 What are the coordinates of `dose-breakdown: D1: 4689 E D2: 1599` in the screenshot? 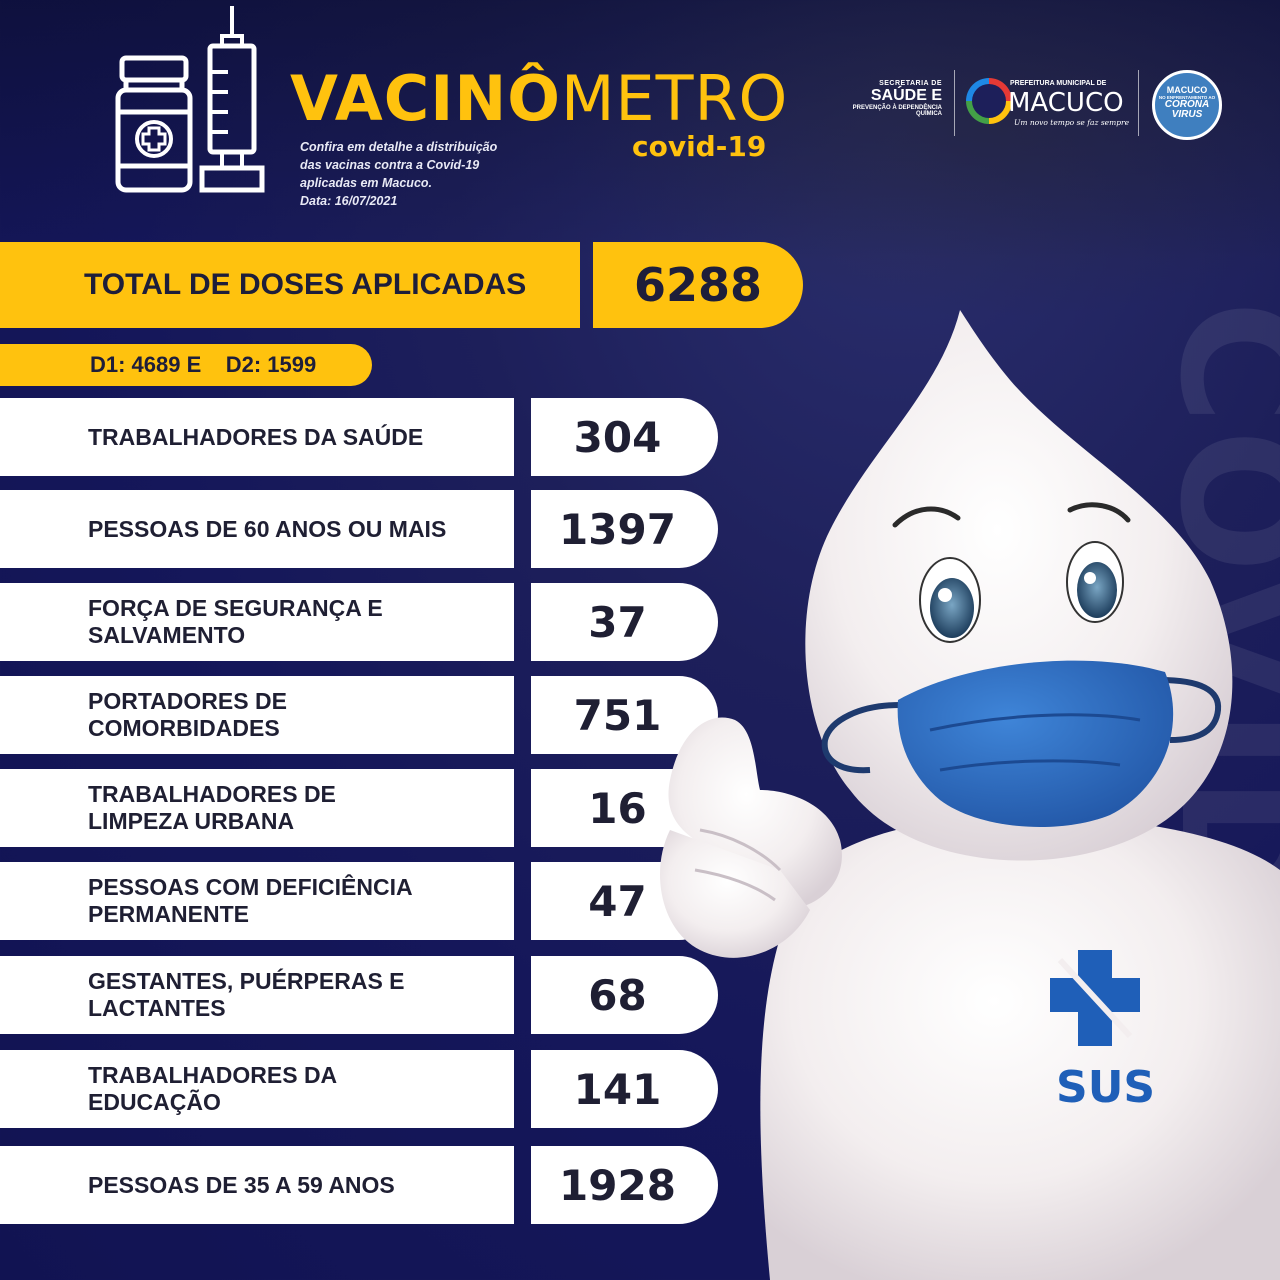 It's located at (186, 365).